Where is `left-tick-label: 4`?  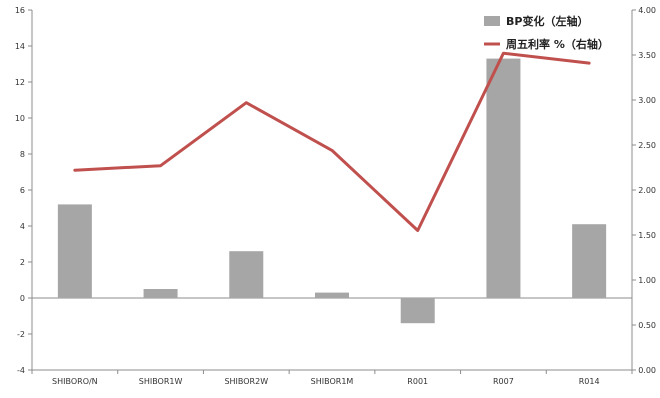 left-tick-label: 4 is located at coordinates (22, 226).